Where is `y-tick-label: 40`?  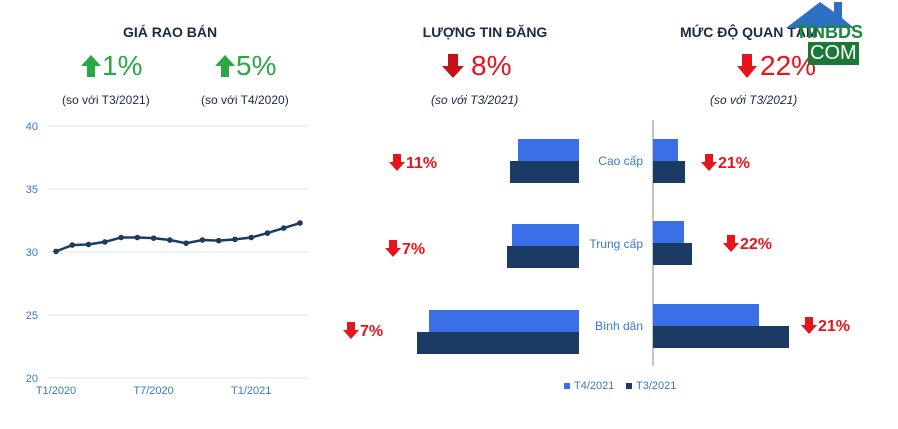
y-tick-label: 40 is located at coordinates (32, 127).